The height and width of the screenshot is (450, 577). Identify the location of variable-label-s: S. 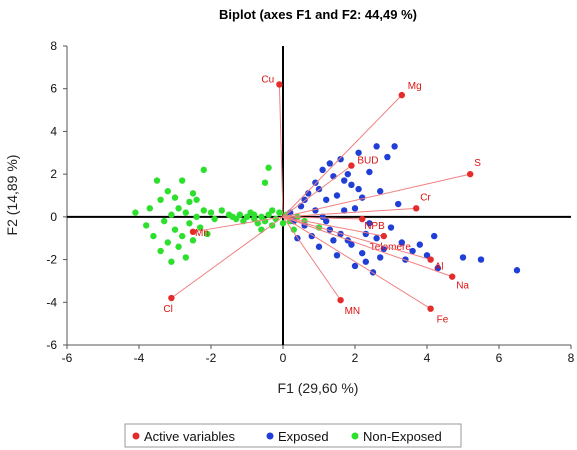
(477, 163).